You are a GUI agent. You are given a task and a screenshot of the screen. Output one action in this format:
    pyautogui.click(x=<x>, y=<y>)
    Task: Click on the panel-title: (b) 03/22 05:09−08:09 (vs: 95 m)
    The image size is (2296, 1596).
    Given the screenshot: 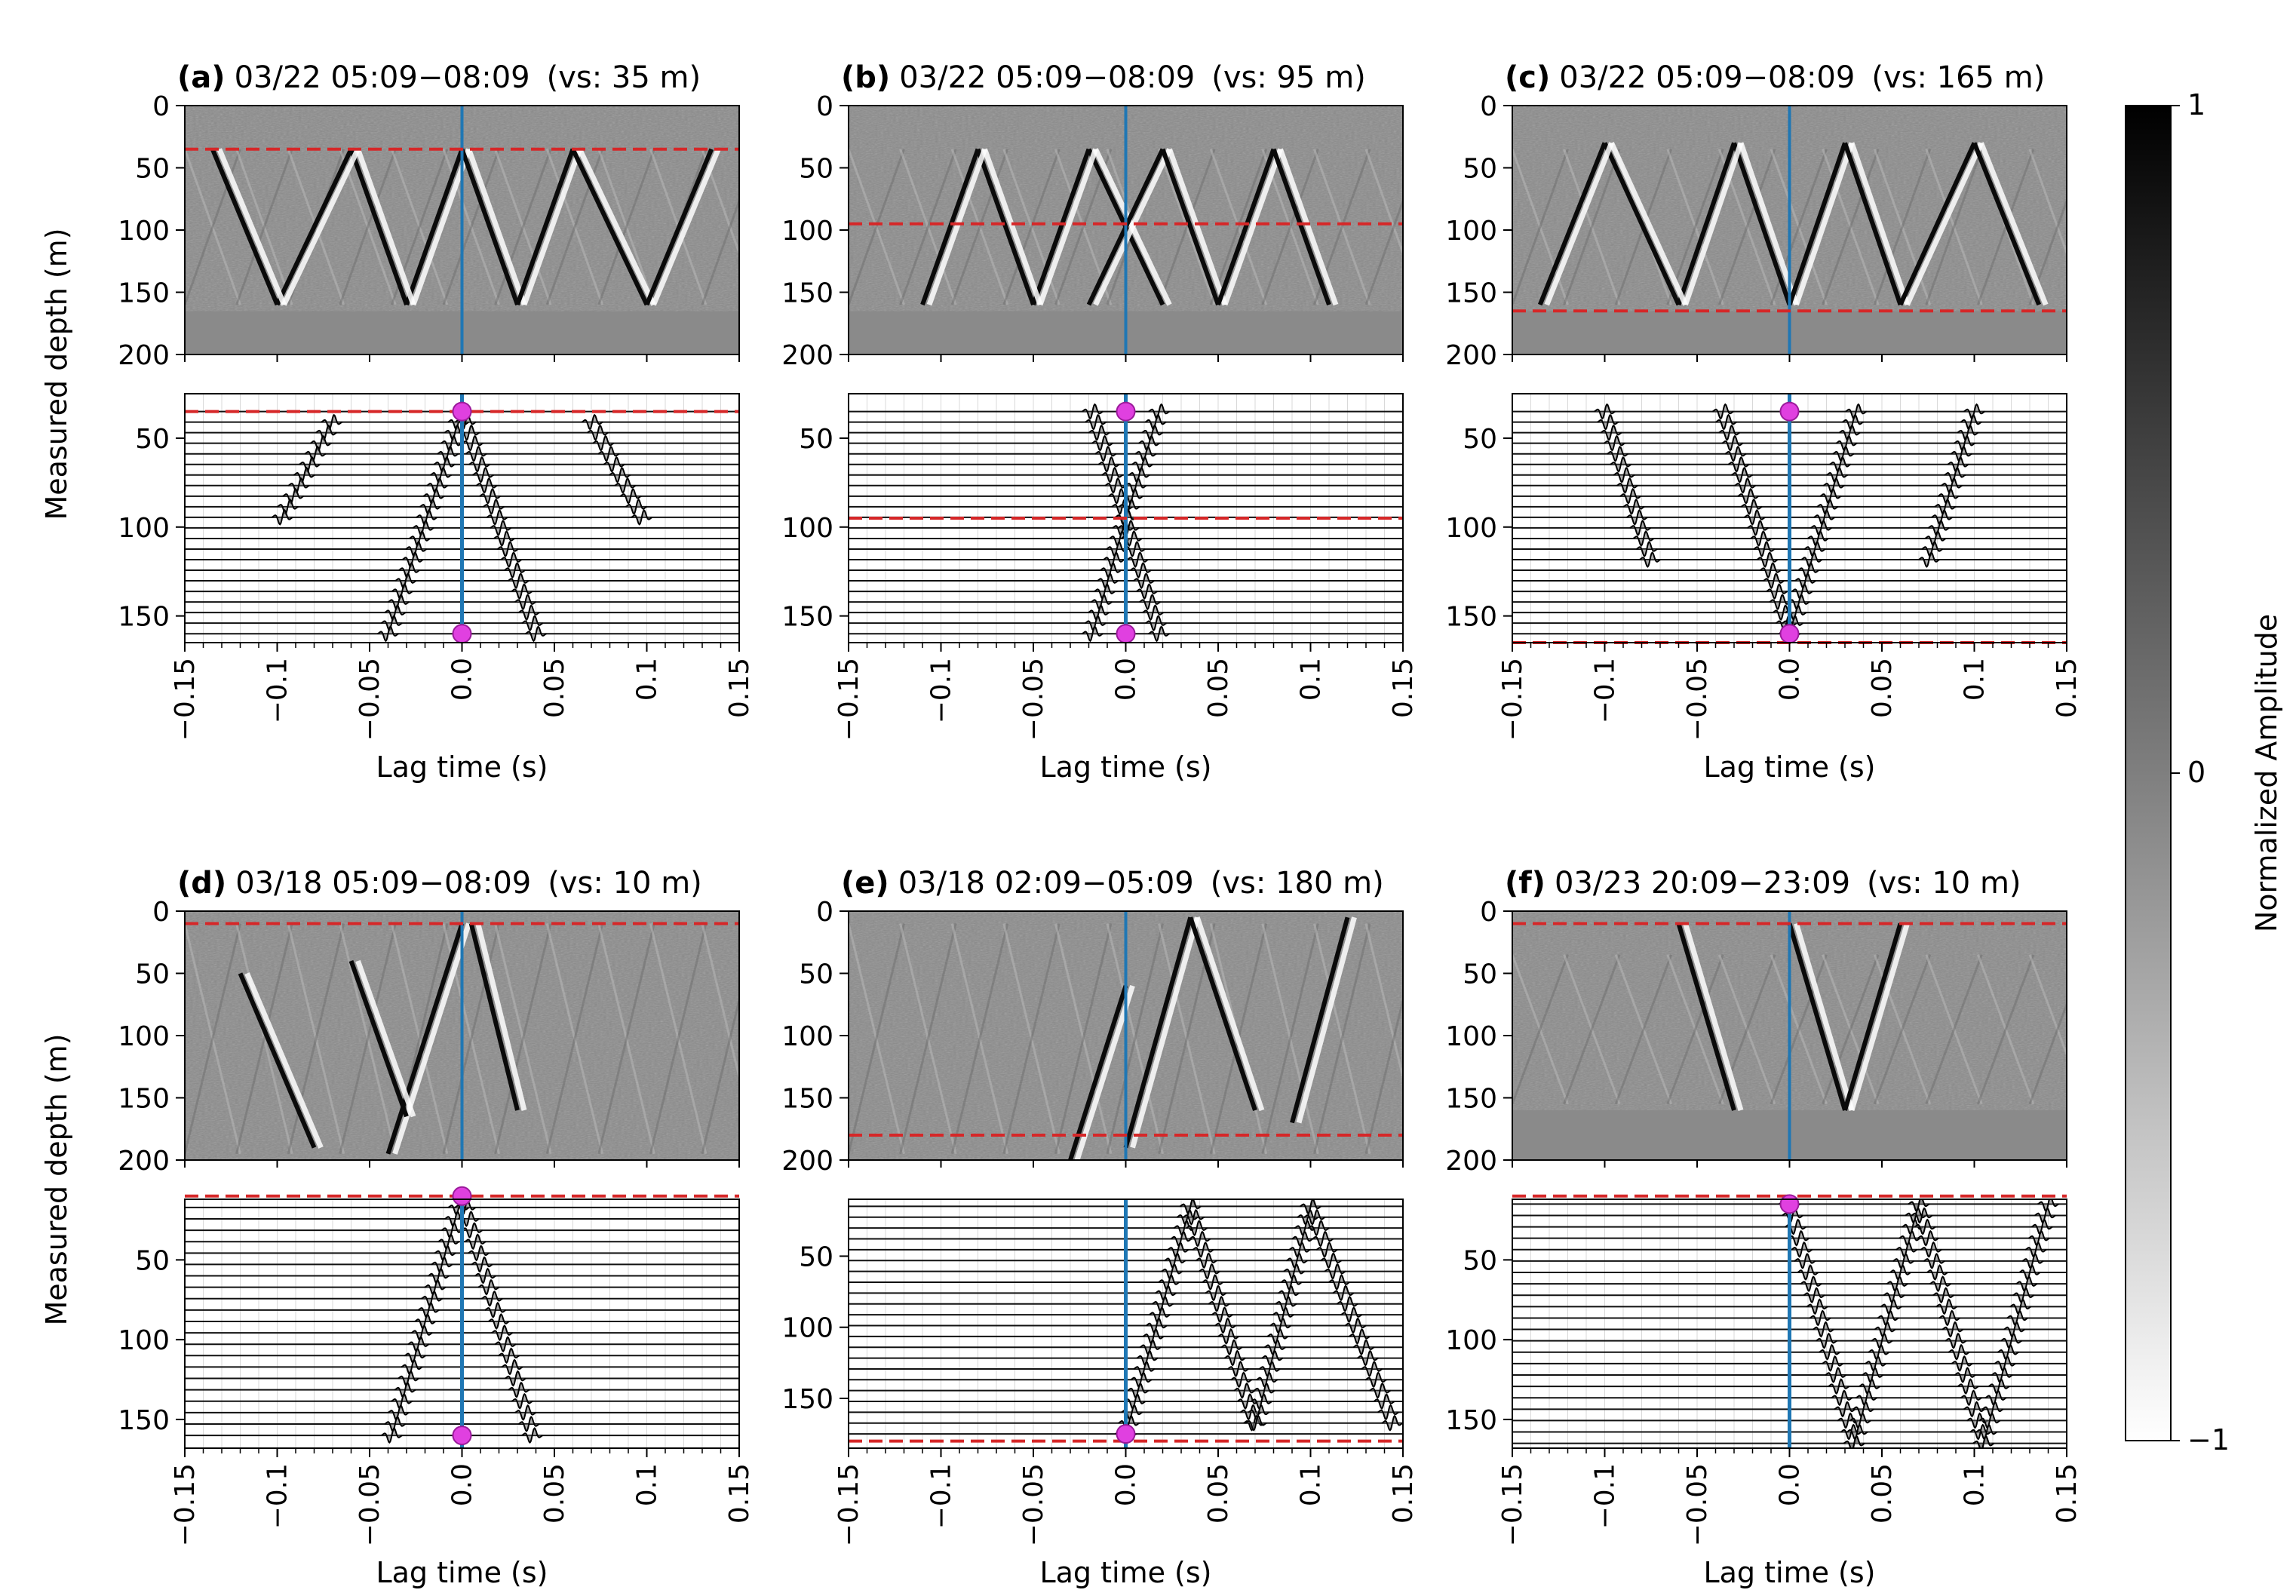 What is the action you would take?
    pyautogui.click(x=1103, y=77)
    